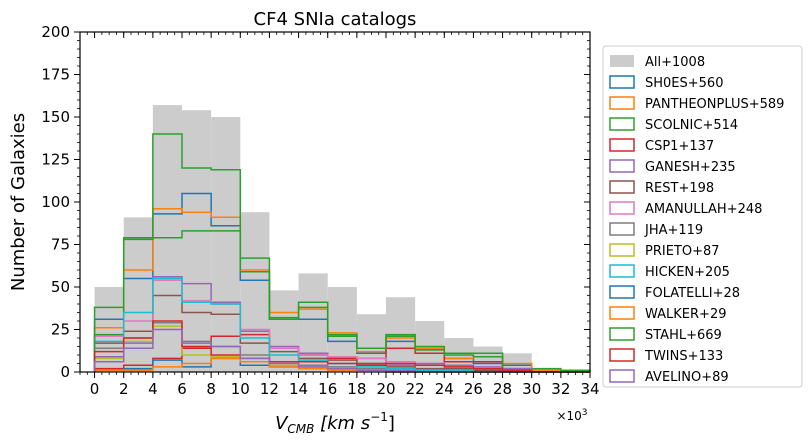  I want to click on x-tick-label: 30, so click(531, 389).